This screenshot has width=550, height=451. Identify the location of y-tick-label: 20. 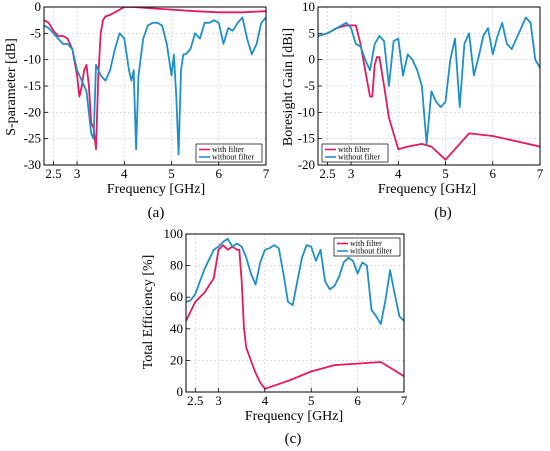
(176, 359).